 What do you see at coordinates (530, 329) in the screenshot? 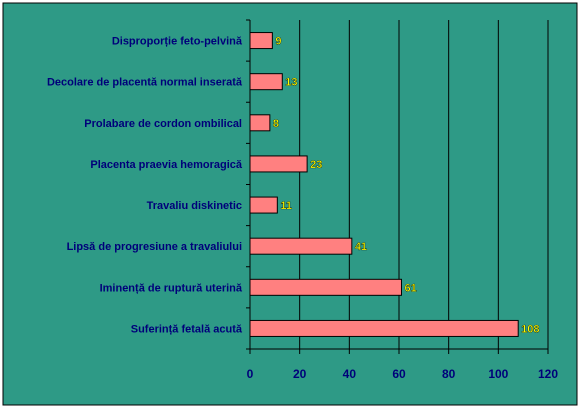
I see `data-label: 108` at bounding box center [530, 329].